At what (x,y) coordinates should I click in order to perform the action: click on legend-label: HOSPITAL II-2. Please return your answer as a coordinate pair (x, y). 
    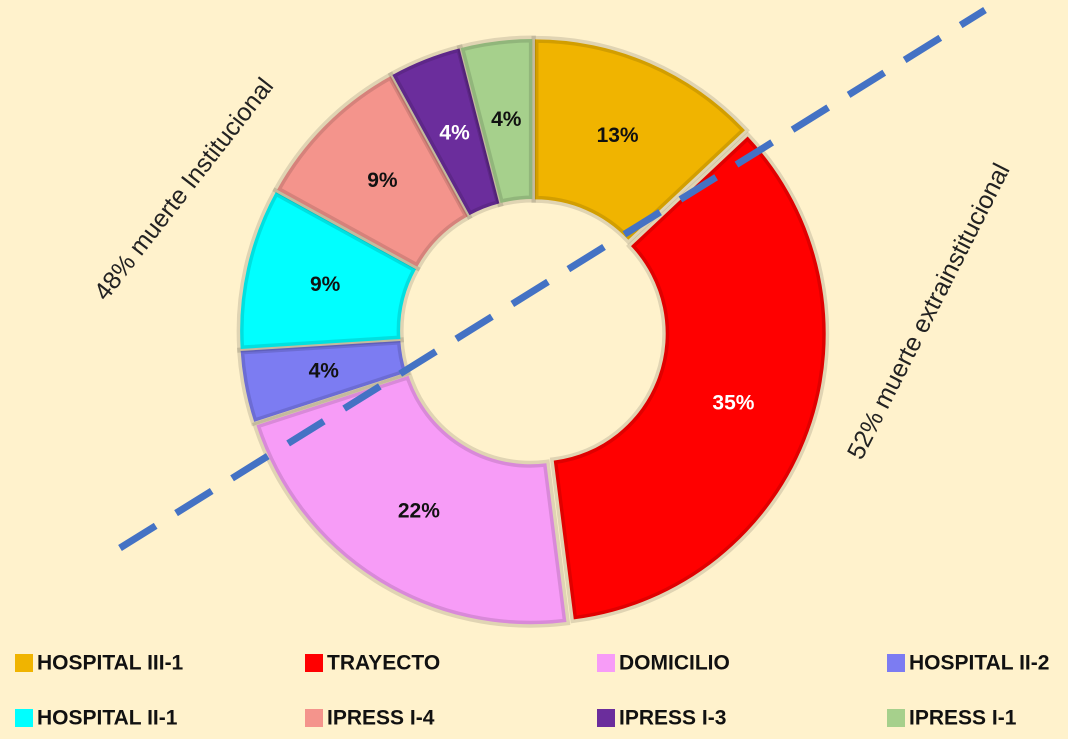
    Looking at the image, I should click on (979, 663).